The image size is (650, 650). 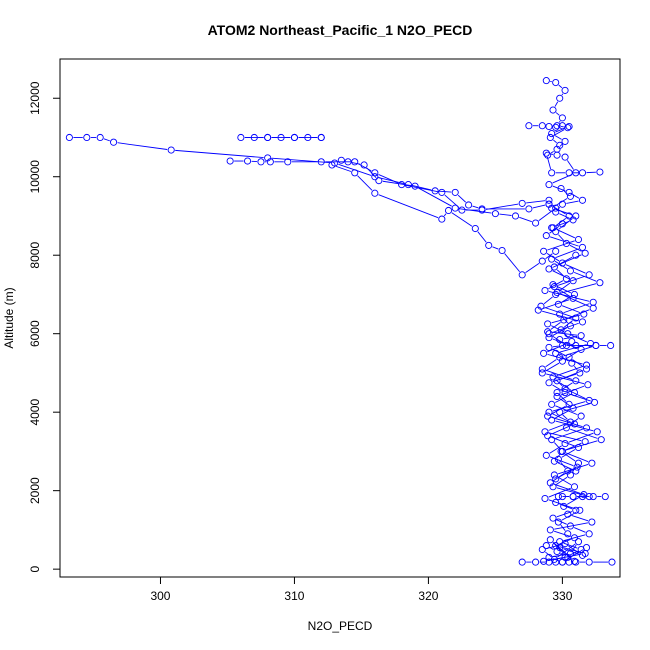 What do you see at coordinates (35, 412) in the screenshot?
I see `y-tick-label: 4000` at bounding box center [35, 412].